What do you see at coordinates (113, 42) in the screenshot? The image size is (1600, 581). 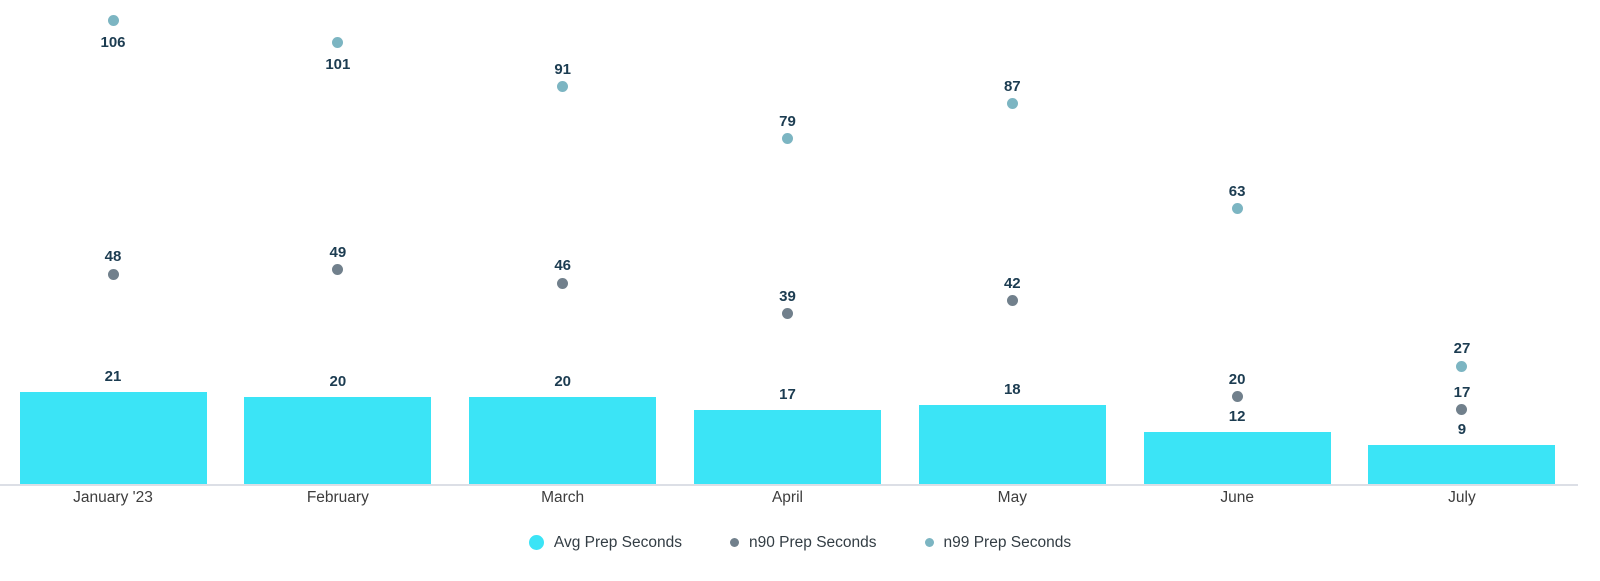 I see `value-label-n99-prep-seconds-january-23: 106` at bounding box center [113, 42].